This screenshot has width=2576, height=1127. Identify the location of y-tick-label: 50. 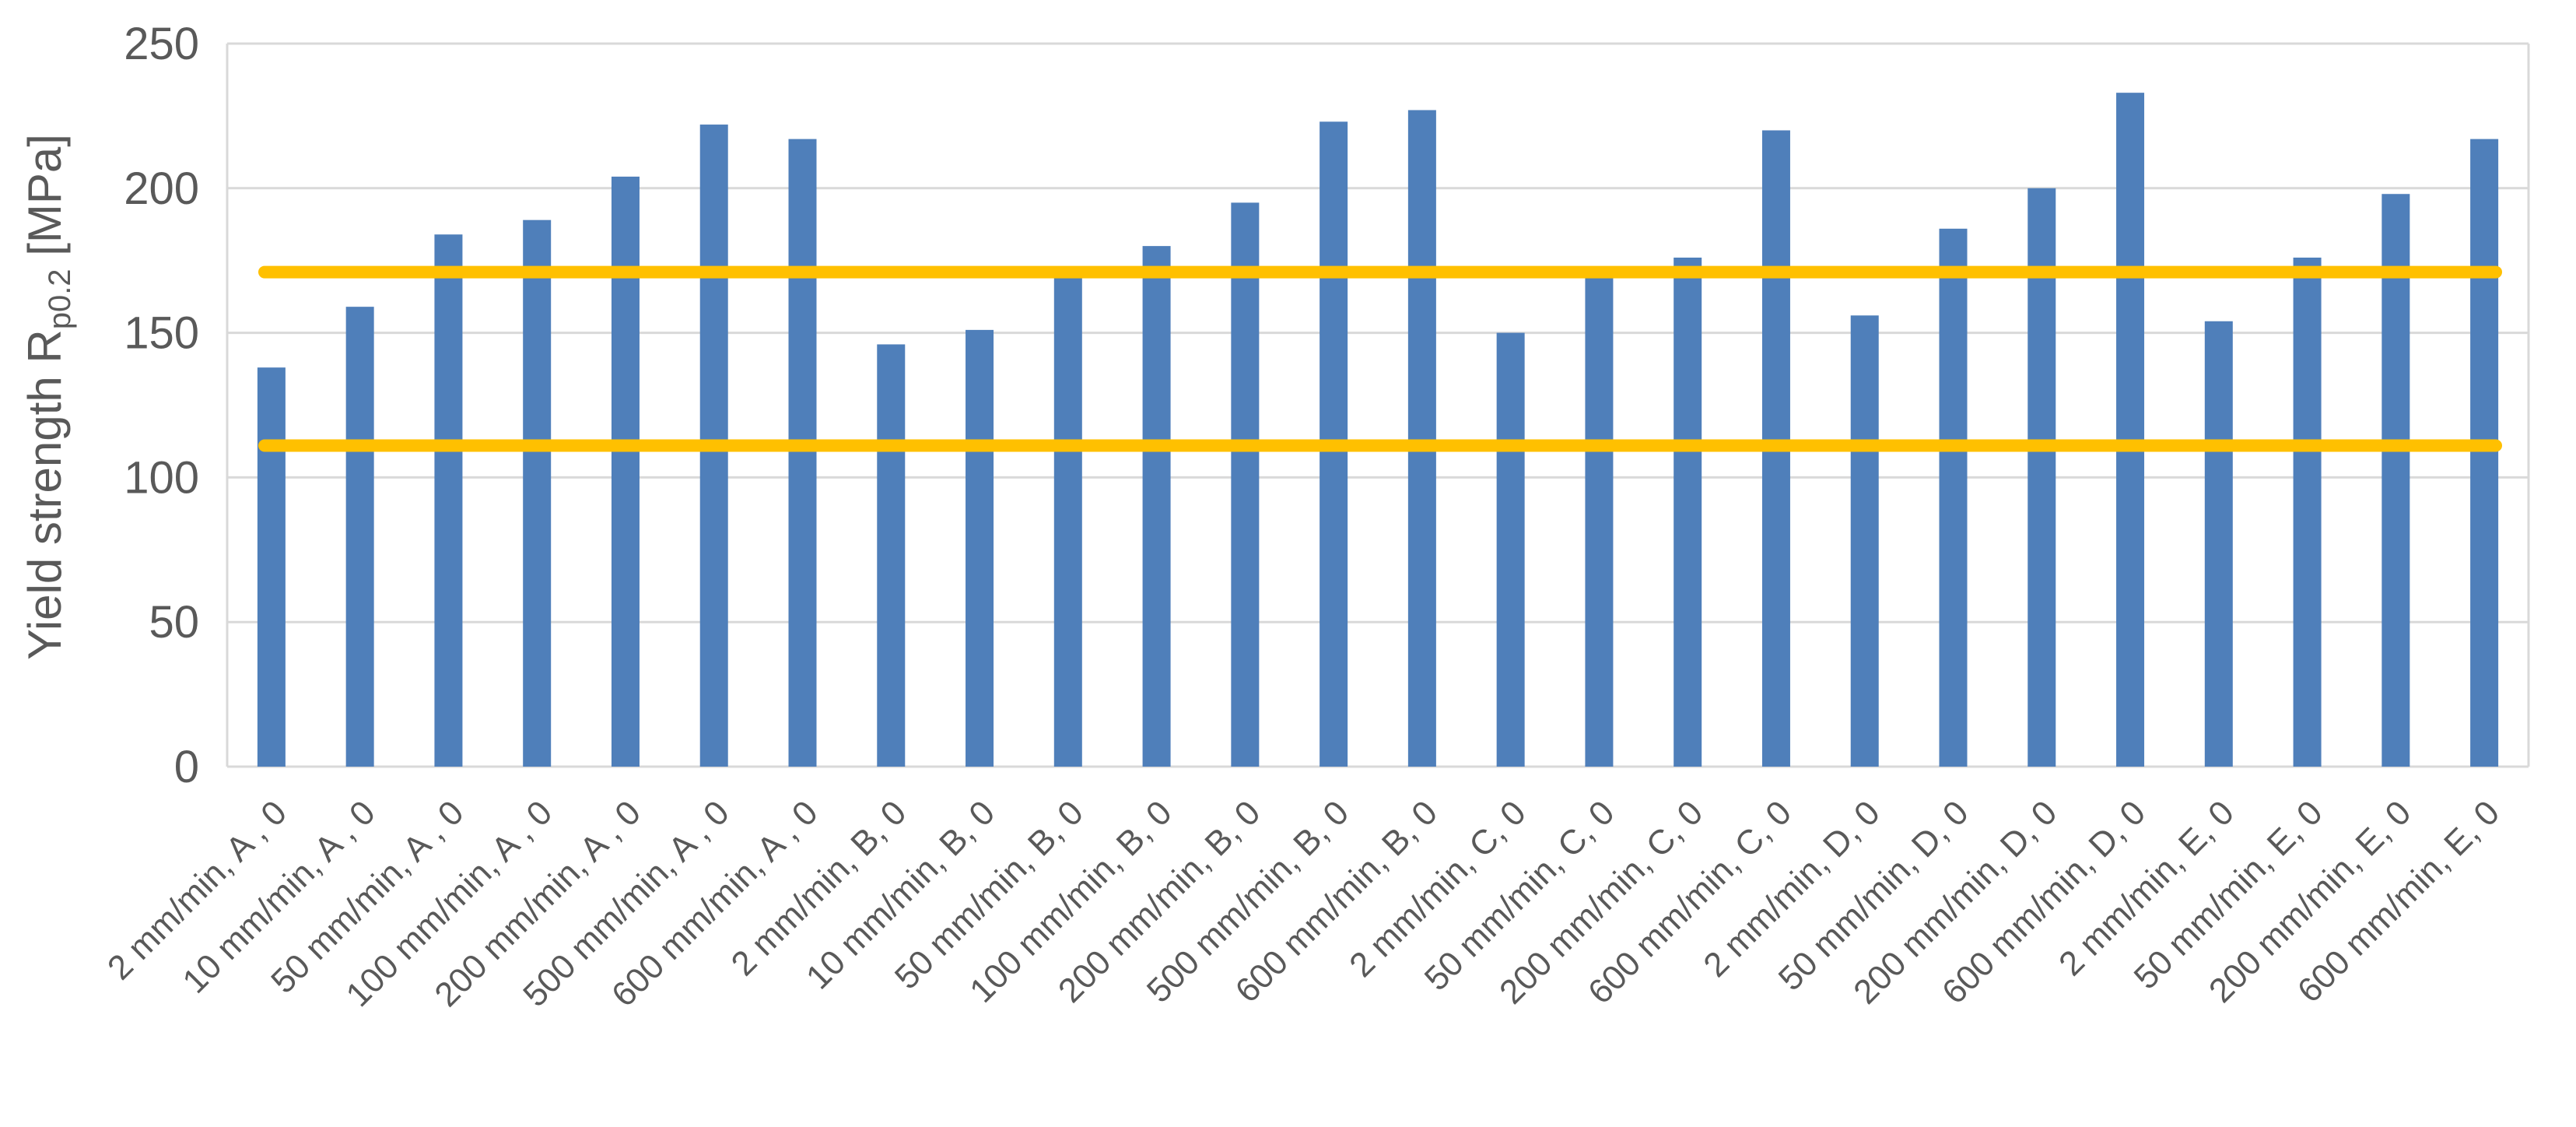
(174, 622).